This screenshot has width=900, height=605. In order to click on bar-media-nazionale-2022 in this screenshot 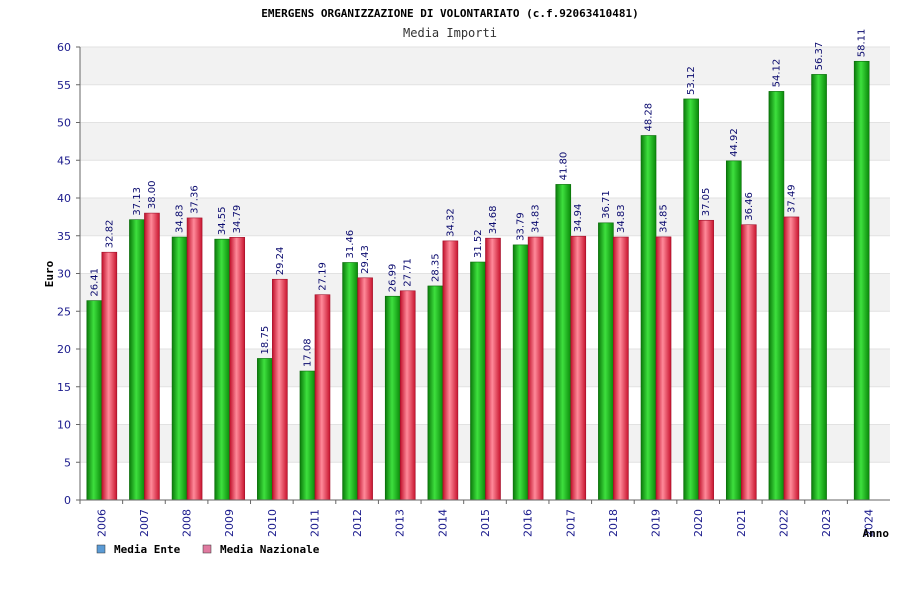, I will do `click(791, 358)`.